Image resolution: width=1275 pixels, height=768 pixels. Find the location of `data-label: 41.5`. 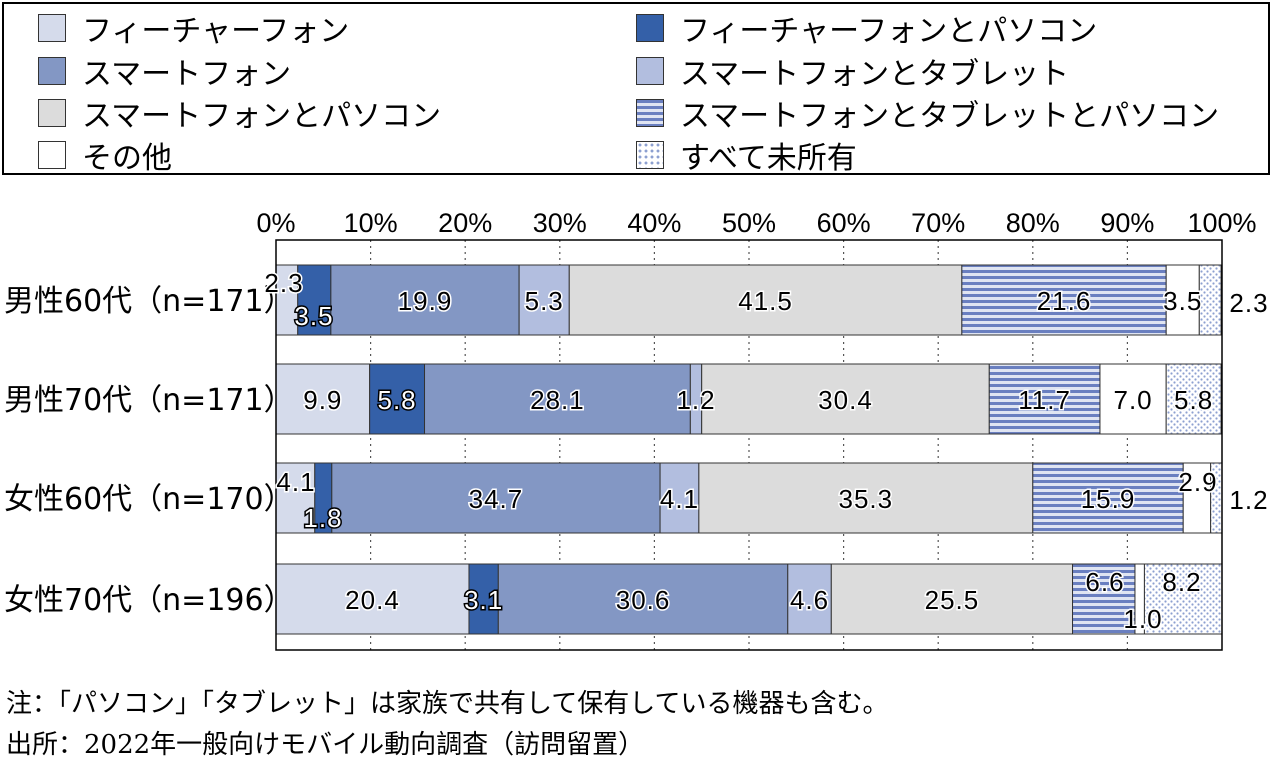

data-label: 41.5 is located at coordinates (765, 301).